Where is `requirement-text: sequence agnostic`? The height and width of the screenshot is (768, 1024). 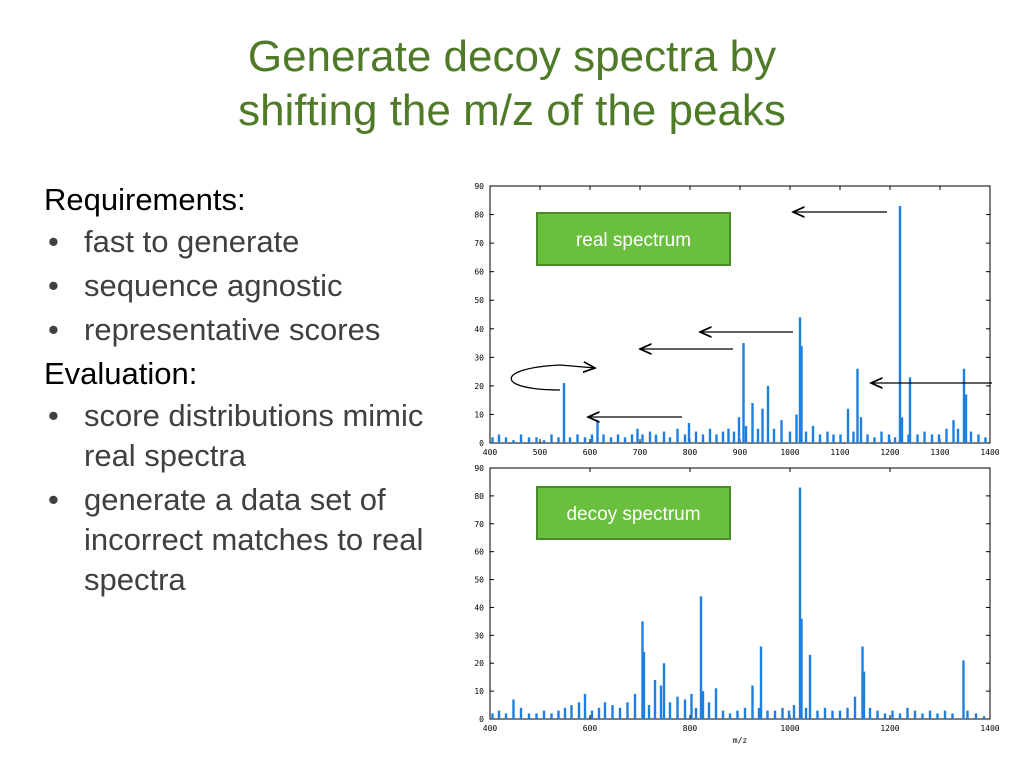 requirement-text: sequence agnostic is located at coordinates (213, 285).